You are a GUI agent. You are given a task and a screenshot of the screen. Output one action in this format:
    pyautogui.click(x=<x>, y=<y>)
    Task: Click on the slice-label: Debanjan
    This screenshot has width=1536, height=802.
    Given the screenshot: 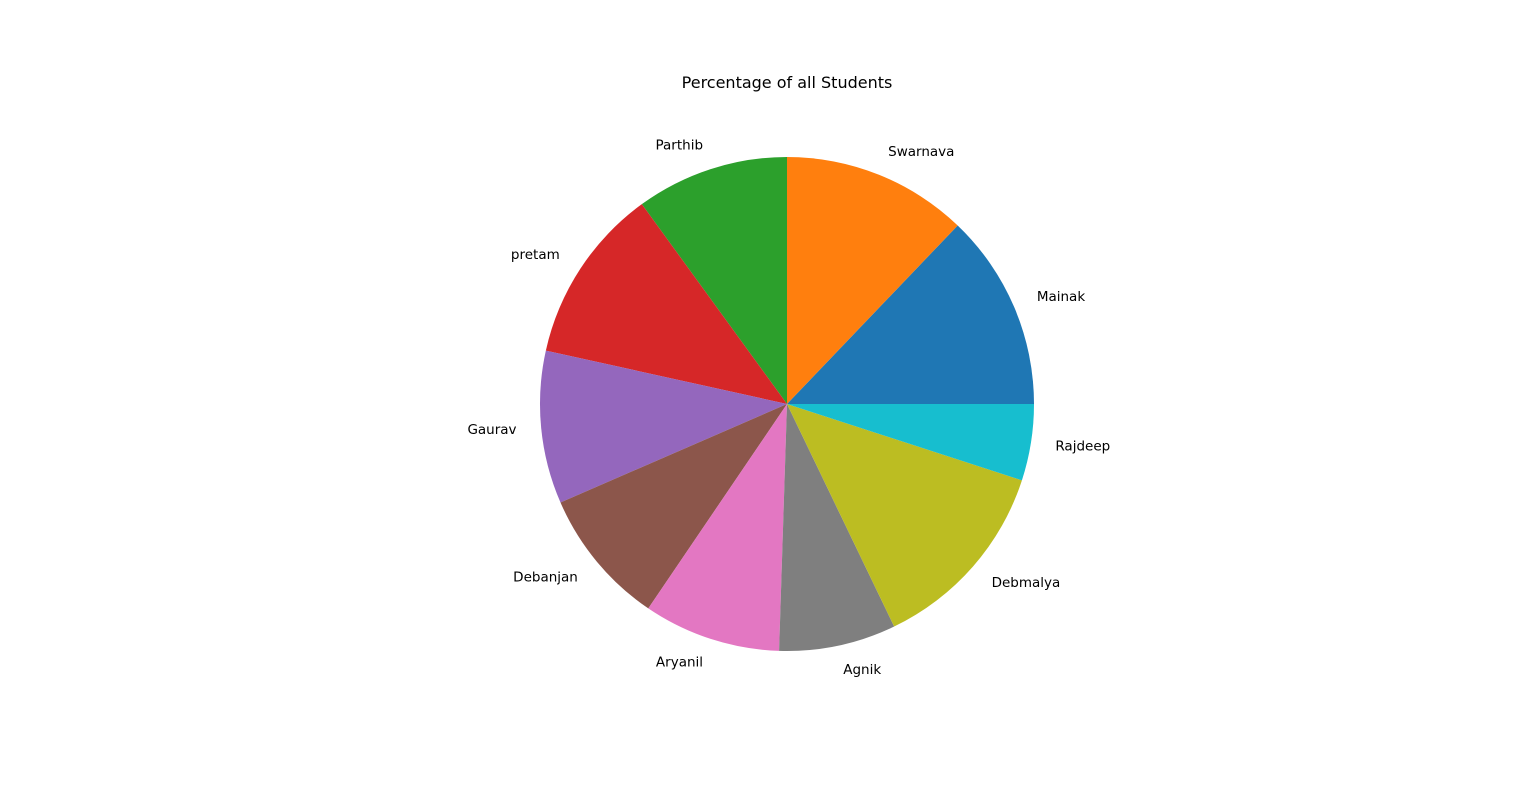 What is the action you would take?
    pyautogui.click(x=545, y=577)
    